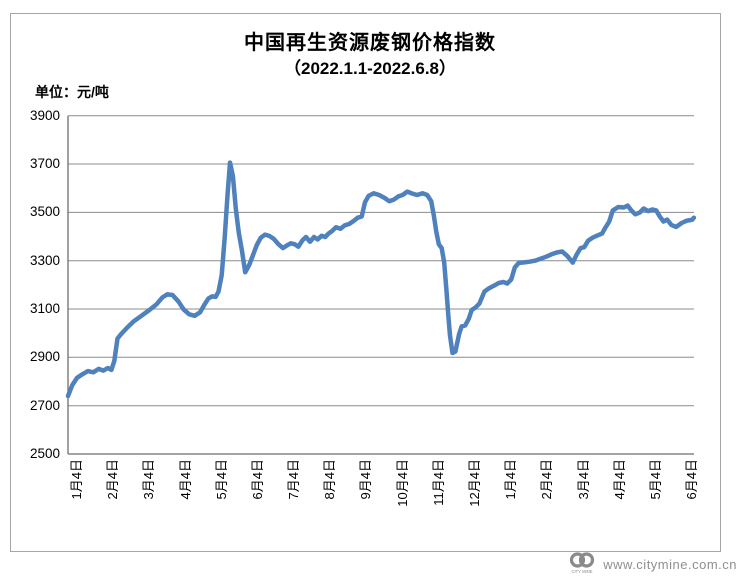  Describe the element at coordinates (402, 483) in the screenshot. I see `x-tick-label: 10月4日` at that location.